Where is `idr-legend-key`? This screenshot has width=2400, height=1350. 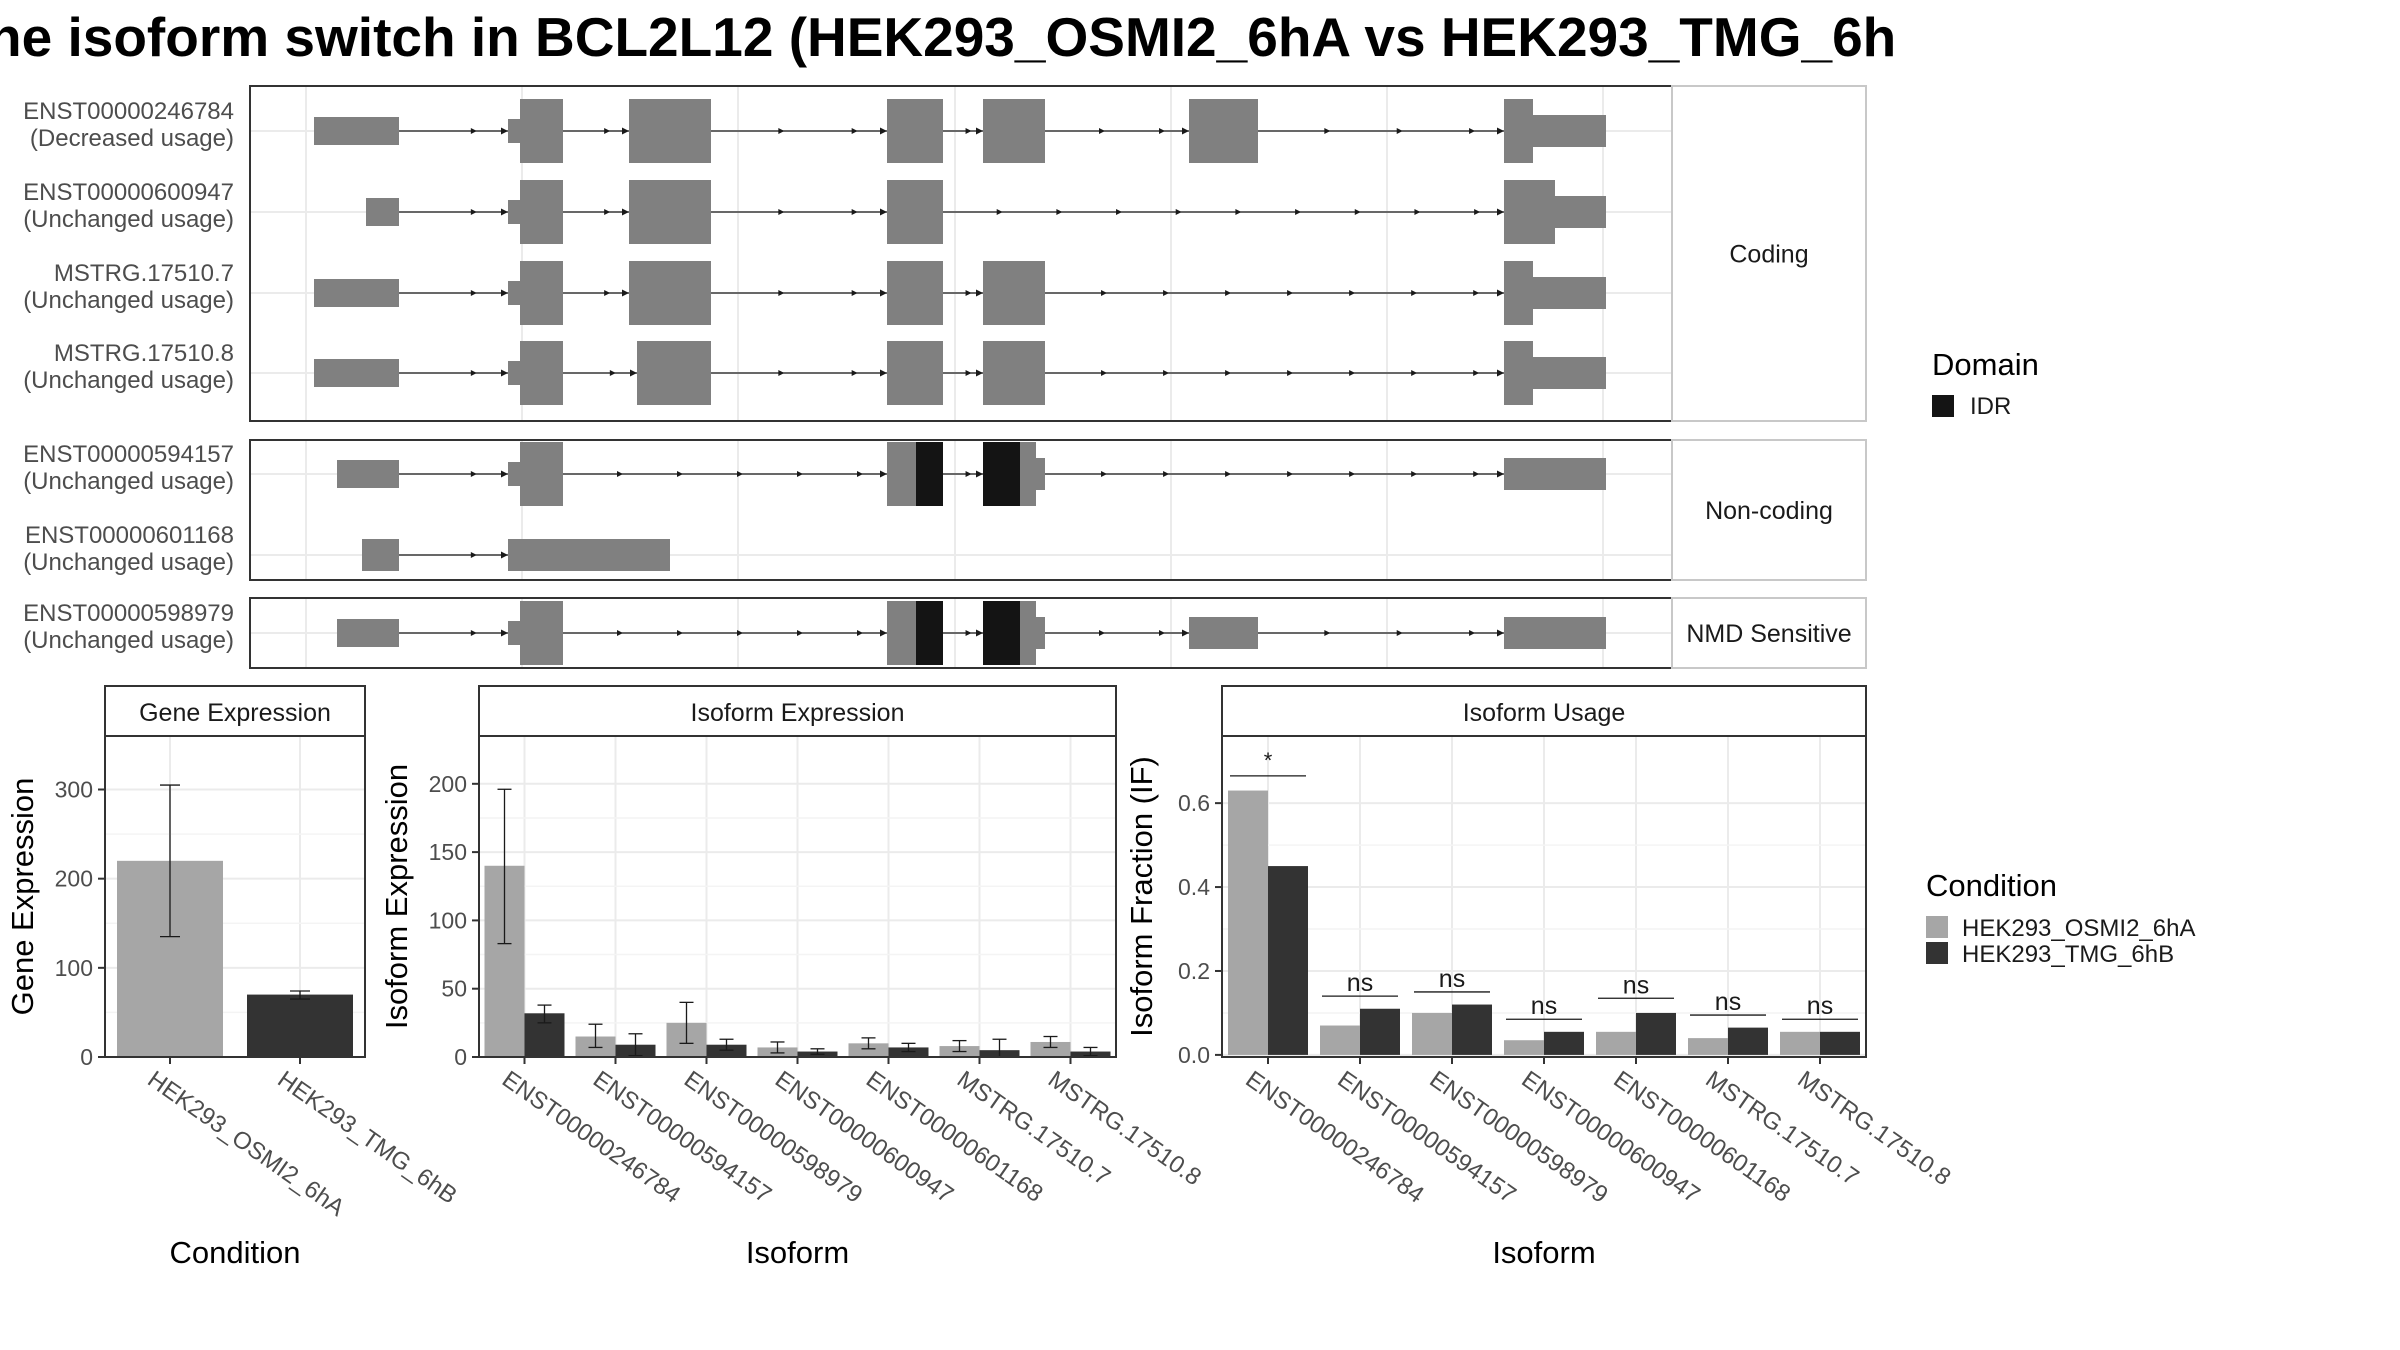 idr-legend-key is located at coordinates (1943, 406).